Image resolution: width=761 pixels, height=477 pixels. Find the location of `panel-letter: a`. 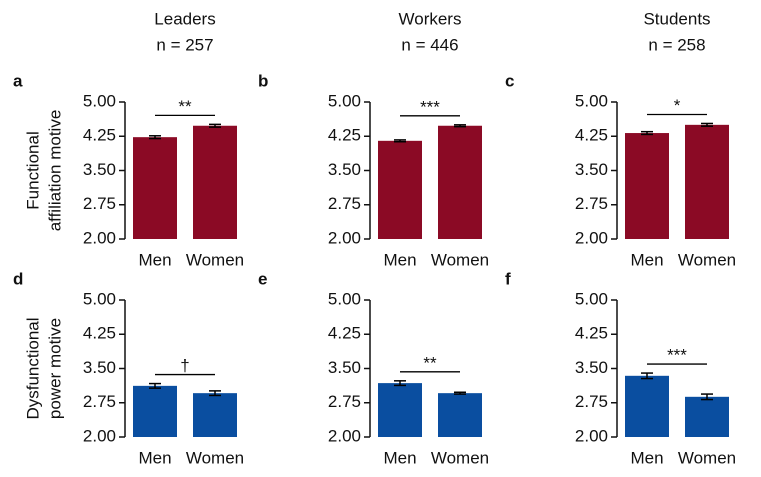

panel-letter: a is located at coordinates (18, 80).